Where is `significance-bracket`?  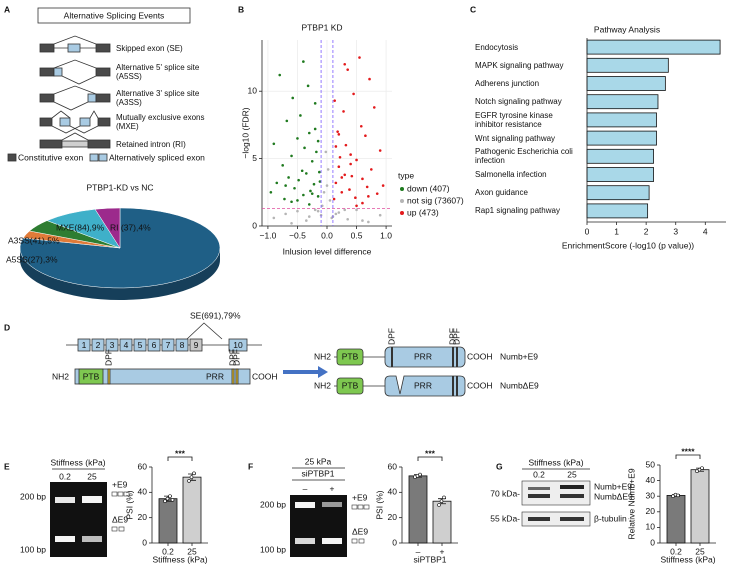
significance-bracket is located at coordinates (688, 456).